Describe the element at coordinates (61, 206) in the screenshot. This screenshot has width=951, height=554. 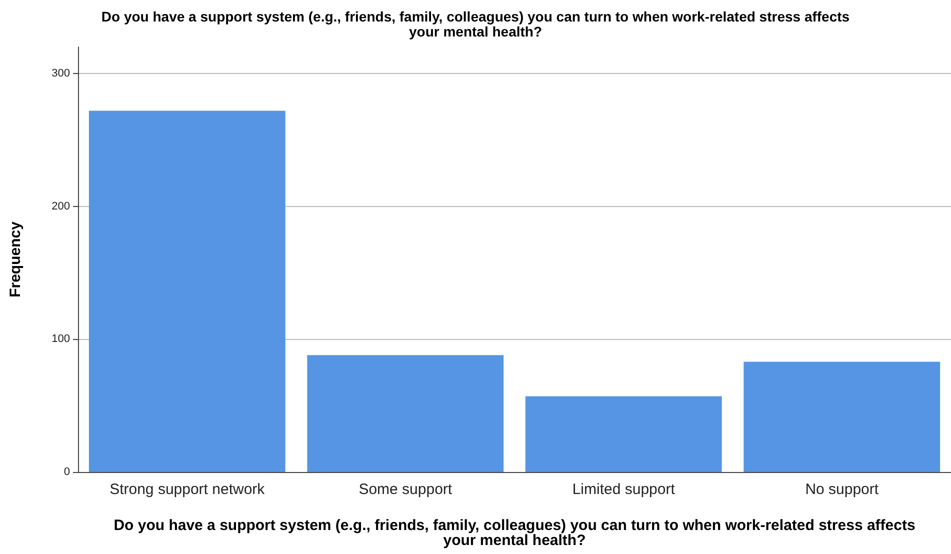
I see `y-tick-label: 200` at that location.